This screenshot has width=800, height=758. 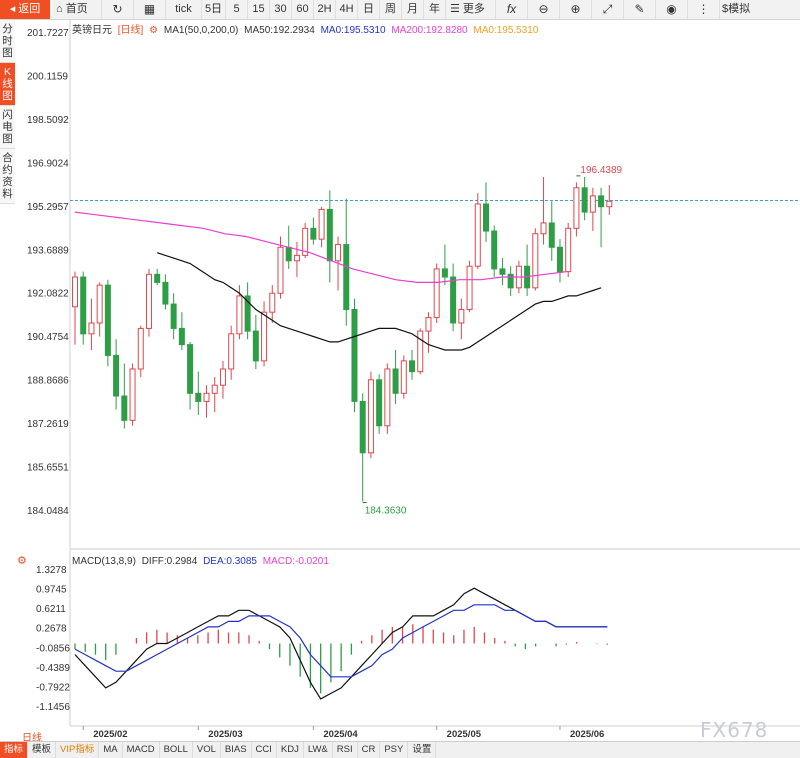 I want to click on tab-kline: K线图, so click(x=7, y=84).